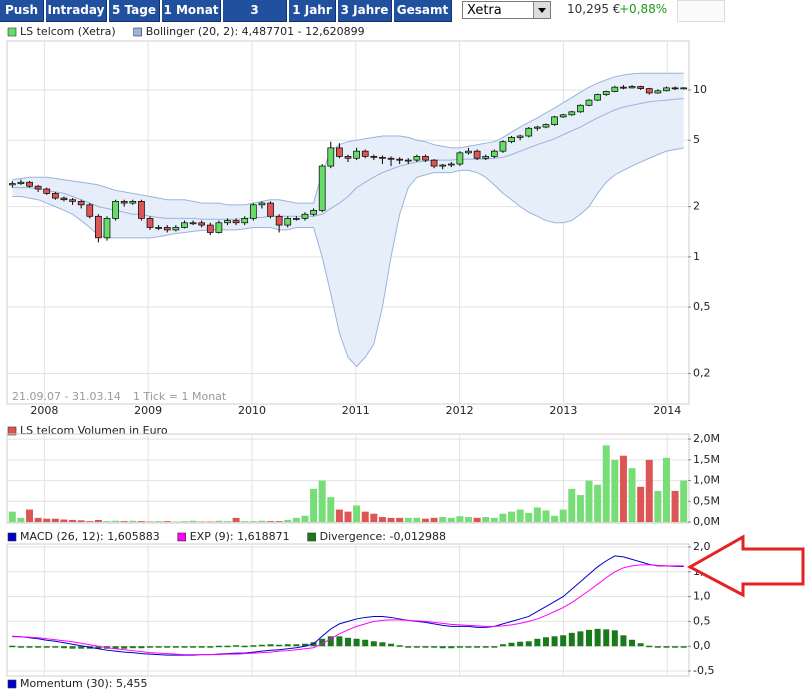 This screenshot has width=808, height=693. Describe the element at coordinates (702, 596) in the screenshot. I see `y-tick-label: 1,0` at that location.